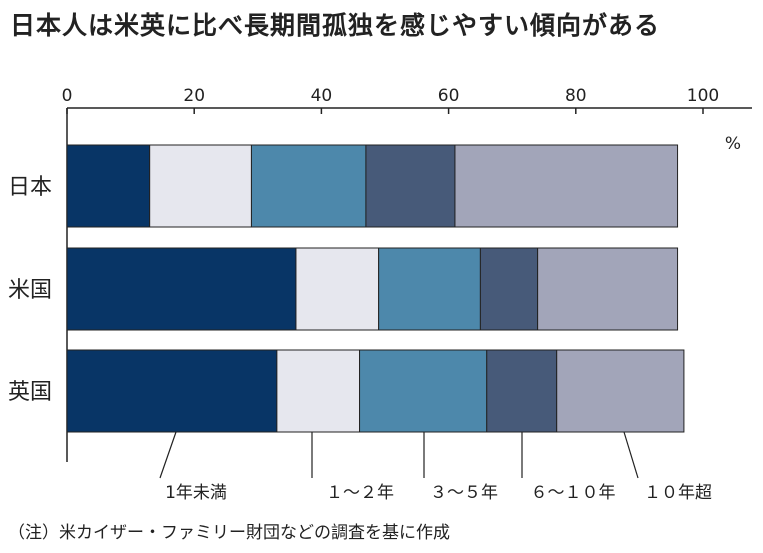  What do you see at coordinates (196, 493) in the screenshot?
I see `legend-label: 1年未満` at bounding box center [196, 493].